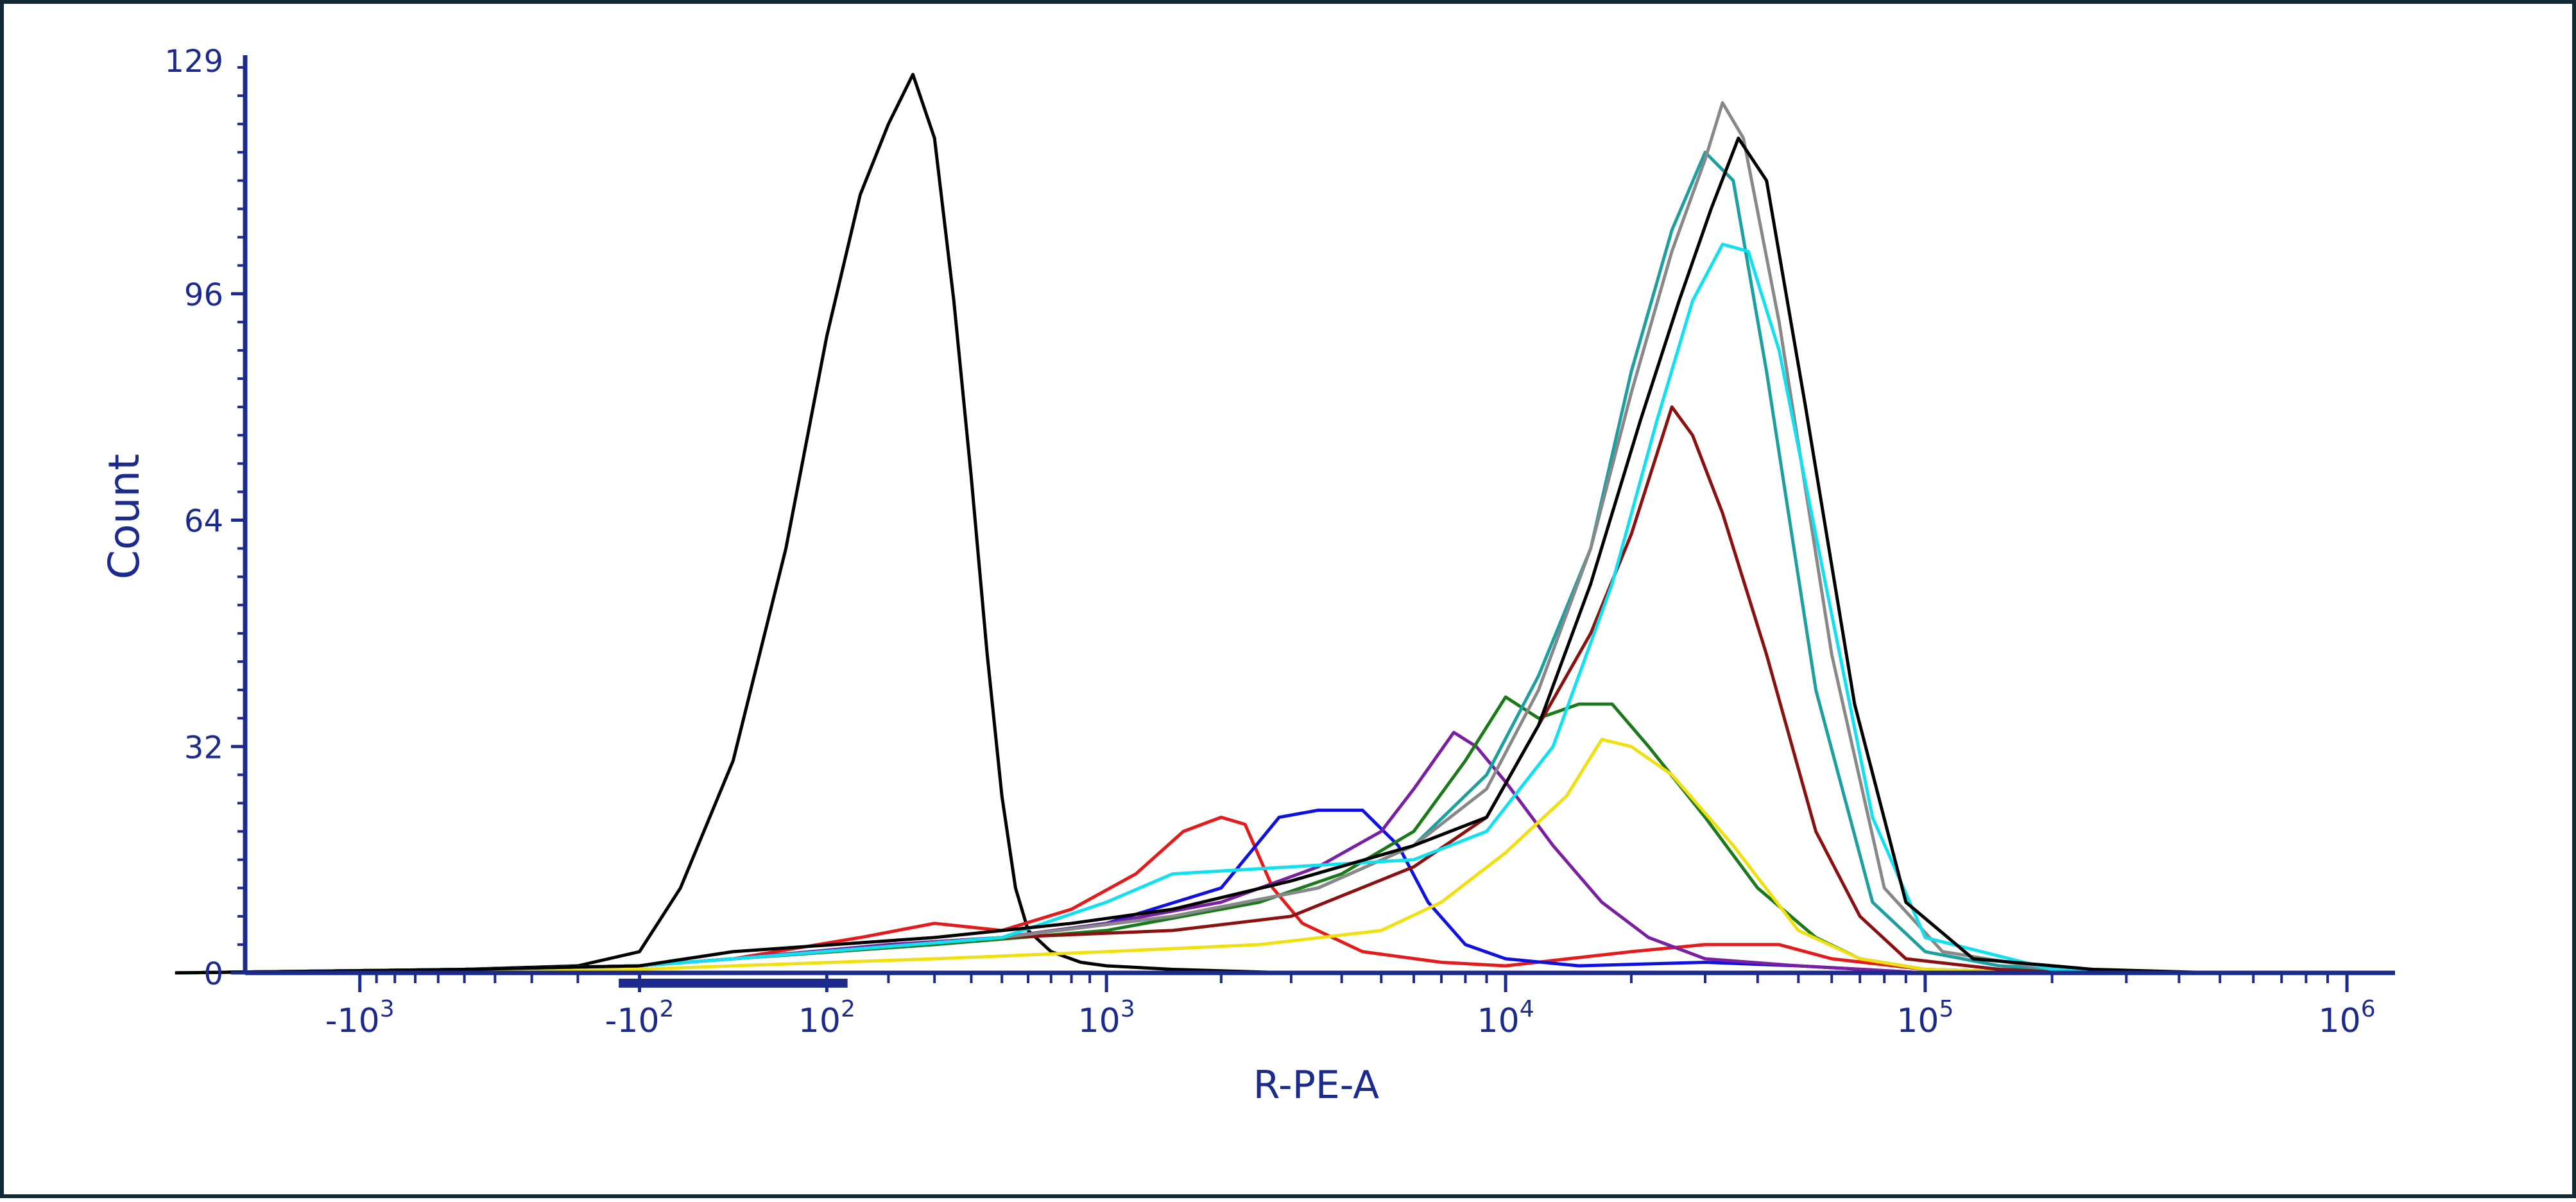  What do you see at coordinates (1316, 1085) in the screenshot?
I see `x-axis-label: R-PE-A` at bounding box center [1316, 1085].